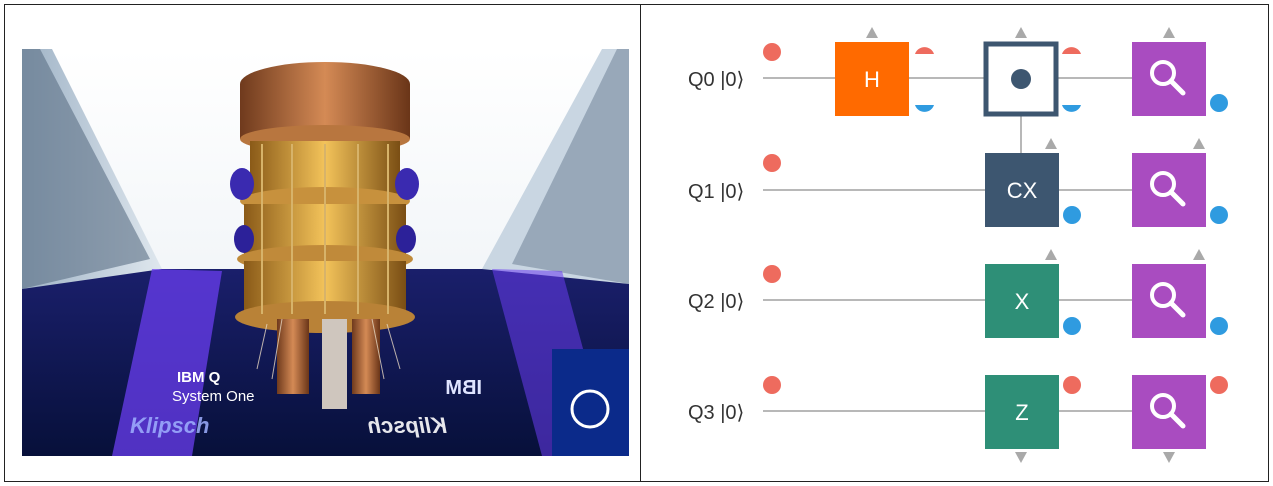 This screenshot has height=486, width=1273. Describe the element at coordinates (1022, 190) in the screenshot. I see `cx-gate-label: CX` at that location.